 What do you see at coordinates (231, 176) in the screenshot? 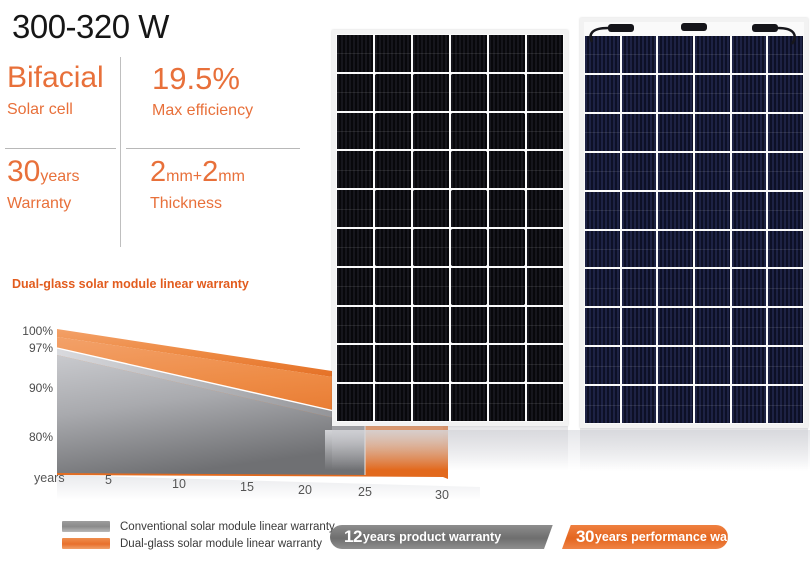
I see `spec-thickness-unit2: mm` at bounding box center [231, 176].